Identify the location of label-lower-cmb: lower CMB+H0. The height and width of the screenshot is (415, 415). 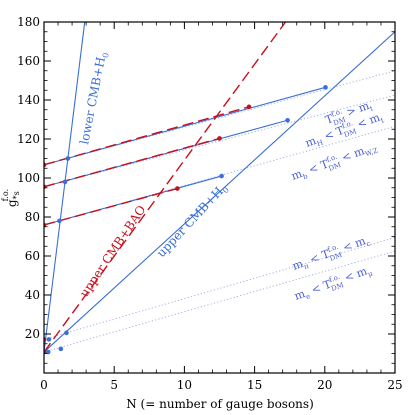
(94, 98).